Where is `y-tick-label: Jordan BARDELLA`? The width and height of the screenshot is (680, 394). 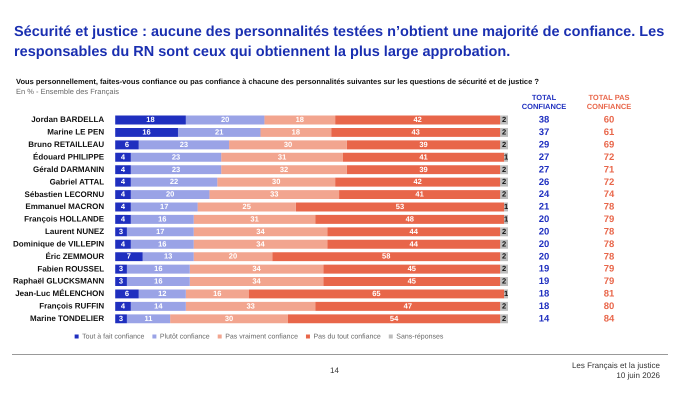 y-tick-label: Jordan BARDELLA is located at coordinates (67, 119).